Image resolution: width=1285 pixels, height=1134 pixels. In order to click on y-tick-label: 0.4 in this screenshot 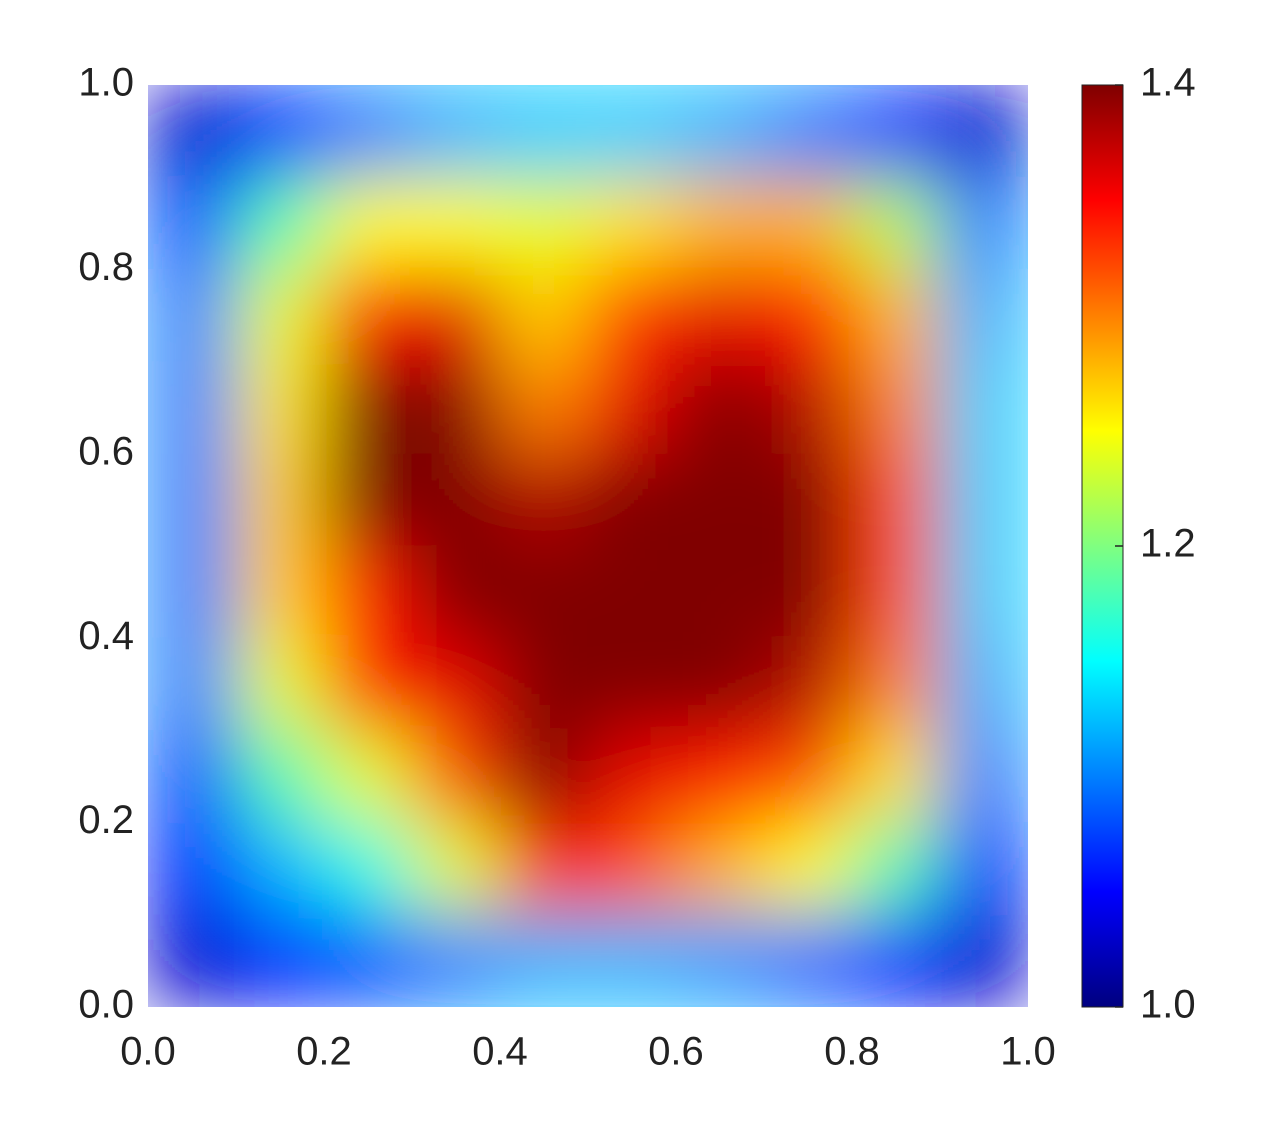, I will do `click(106, 636)`.